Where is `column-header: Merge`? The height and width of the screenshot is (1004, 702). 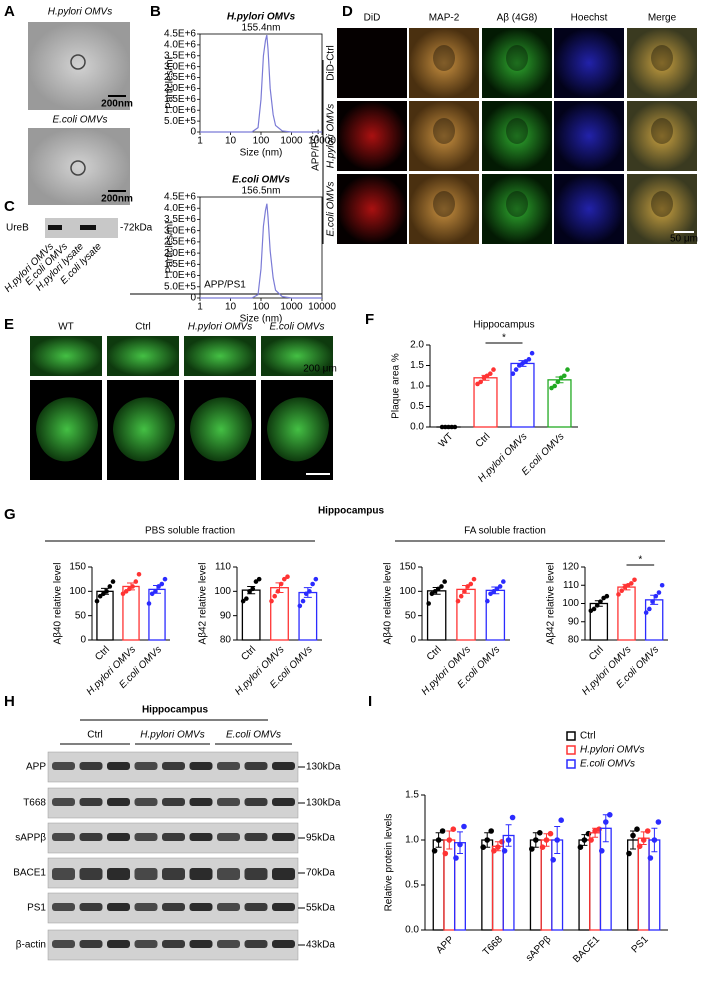 column-header: Merge is located at coordinates (662, 18).